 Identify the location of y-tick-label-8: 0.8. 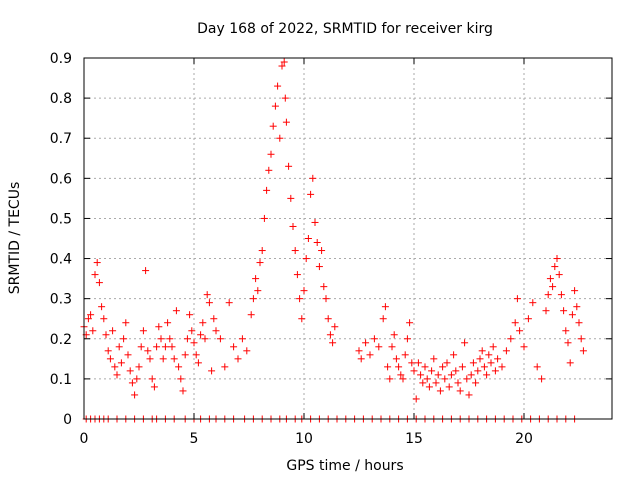
(61, 99).